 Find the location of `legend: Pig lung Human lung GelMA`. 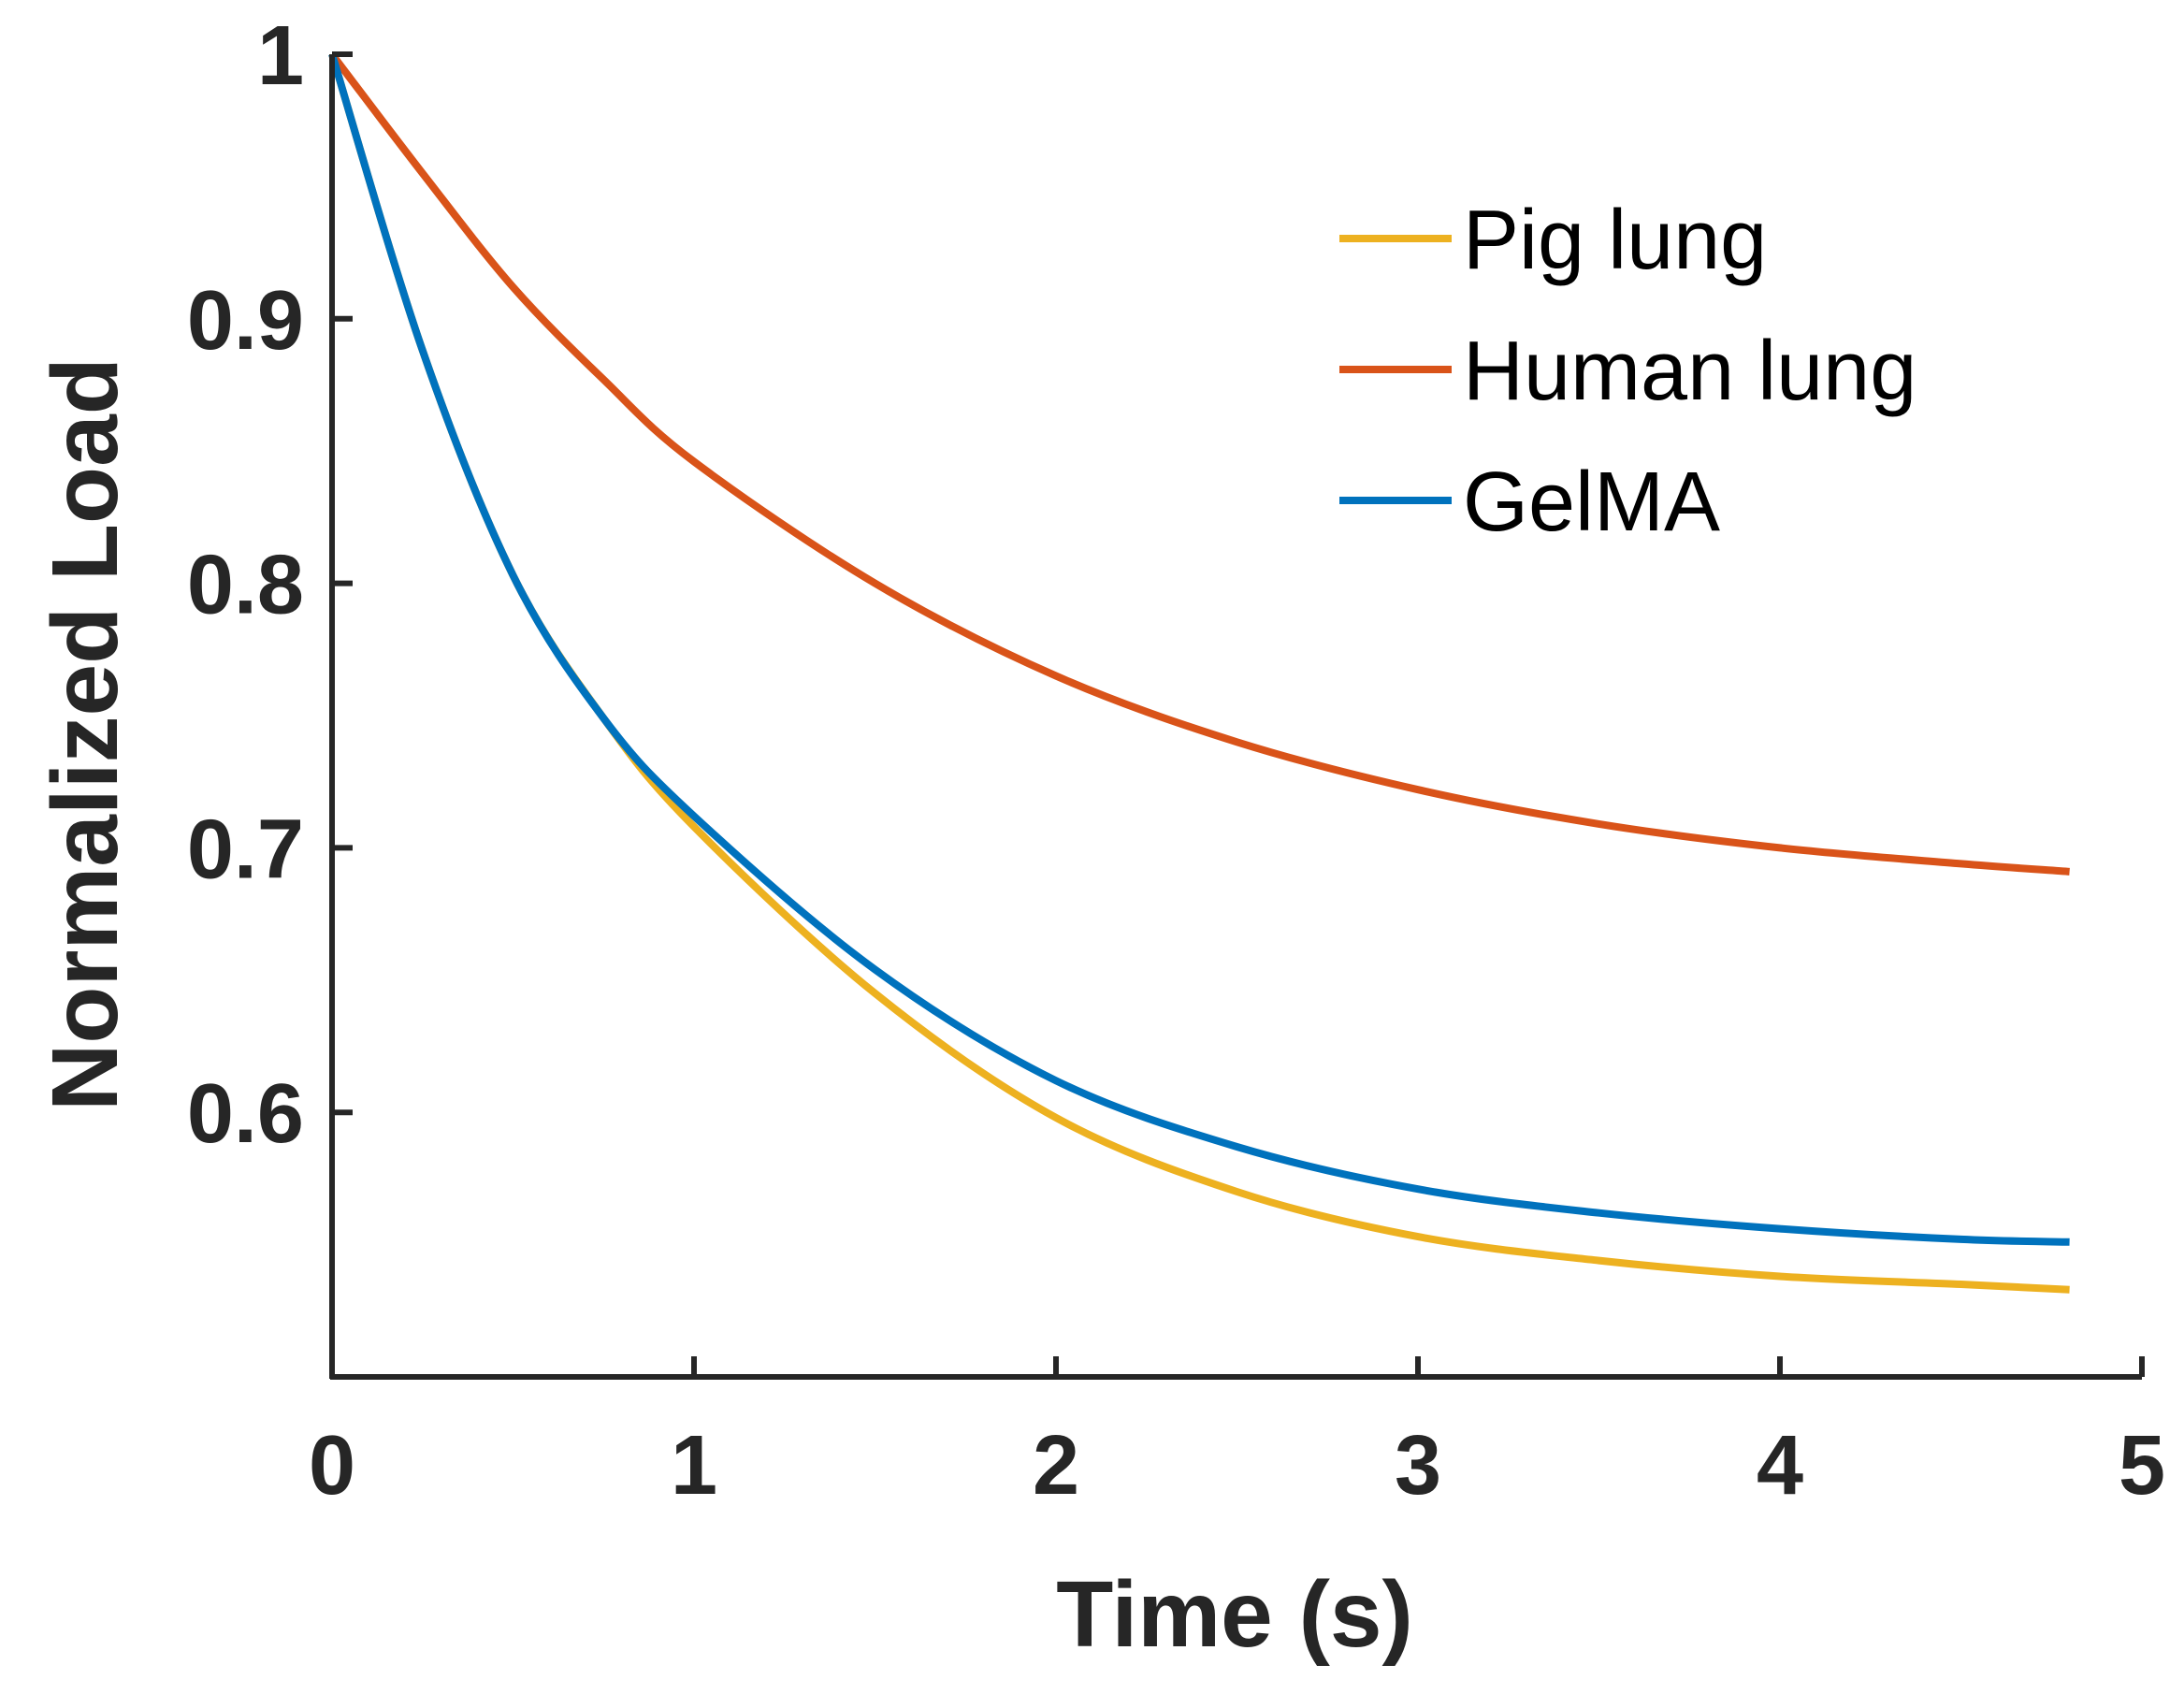

legend: Pig lung Human lung GelMA is located at coordinates (1627, 371).